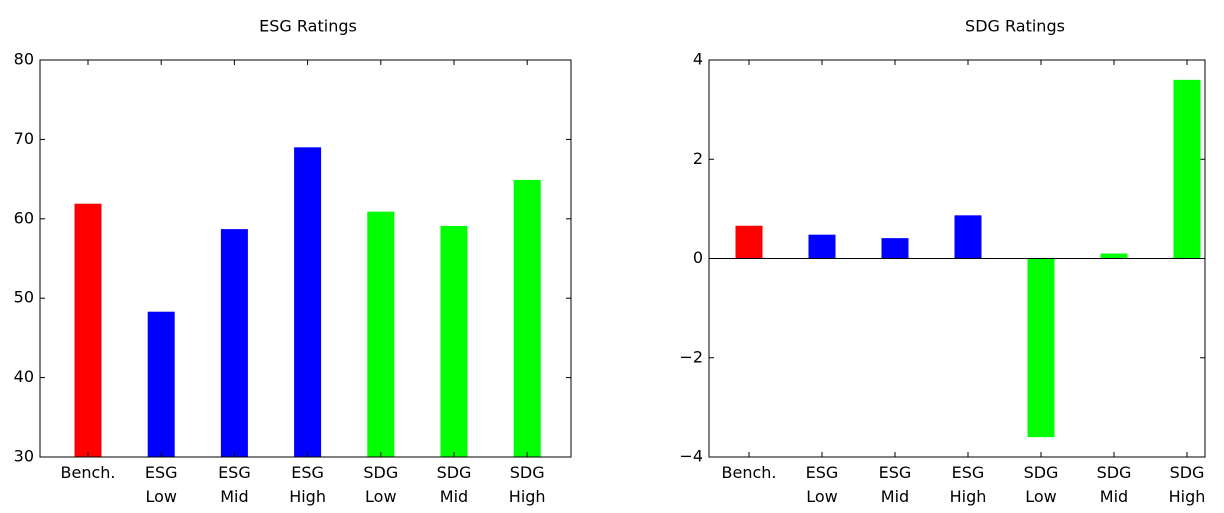 The height and width of the screenshot is (513, 1224). What do you see at coordinates (24, 297) in the screenshot?
I see `y-tick-label: 50` at bounding box center [24, 297].